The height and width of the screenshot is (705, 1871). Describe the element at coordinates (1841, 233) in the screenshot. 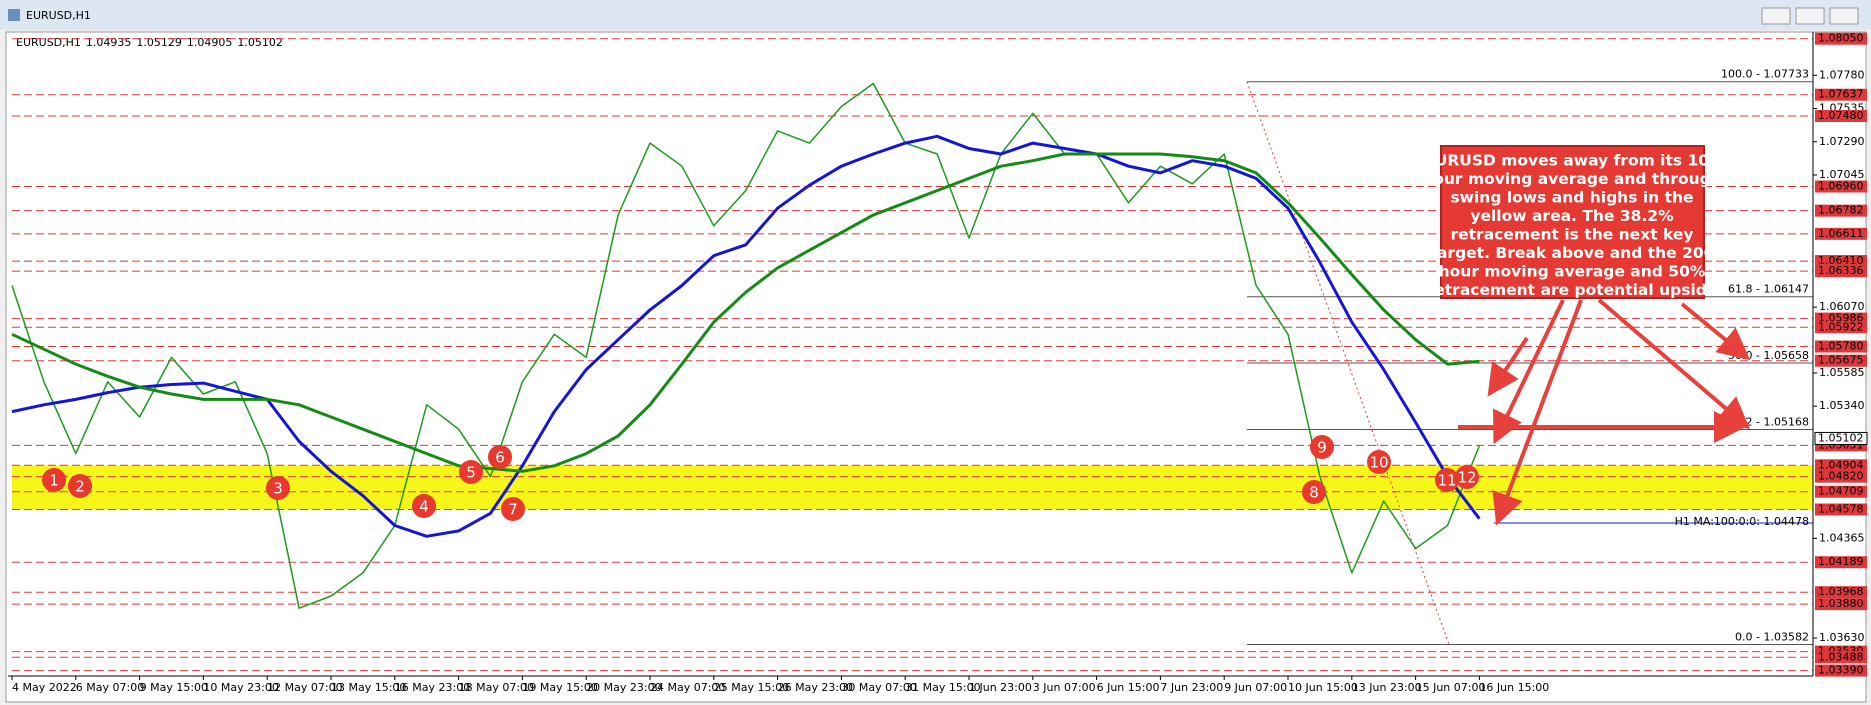

I see `level-label: 1.06611` at that location.